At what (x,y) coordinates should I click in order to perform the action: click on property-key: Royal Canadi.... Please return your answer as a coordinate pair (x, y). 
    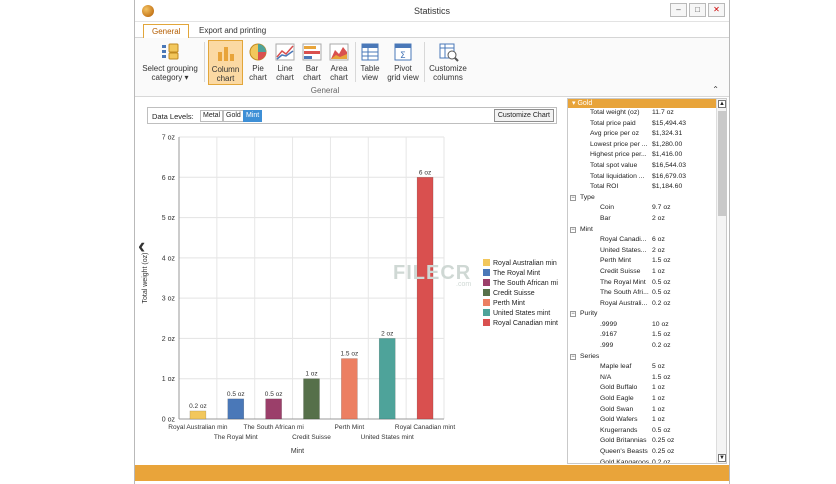
    Looking at the image, I should click on (623, 240).